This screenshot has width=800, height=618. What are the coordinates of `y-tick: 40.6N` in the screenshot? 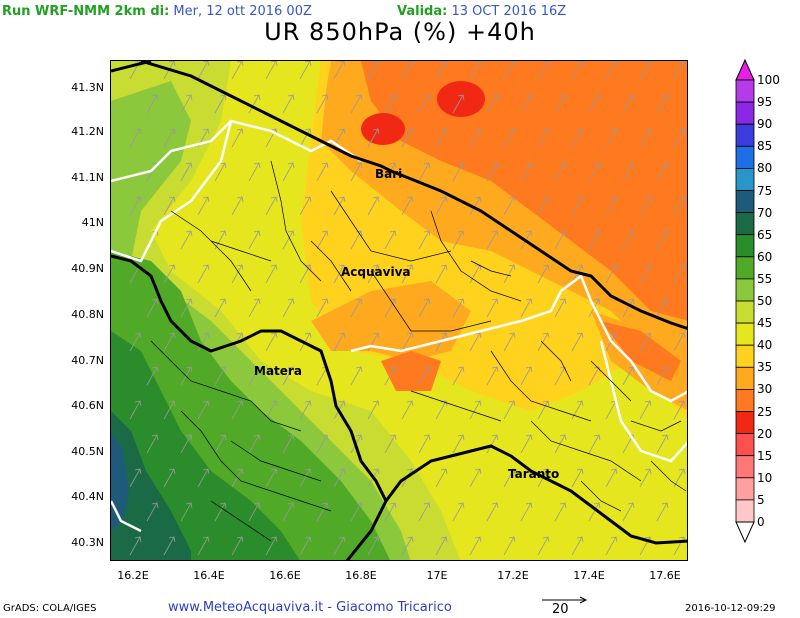 It's located at (87, 405).